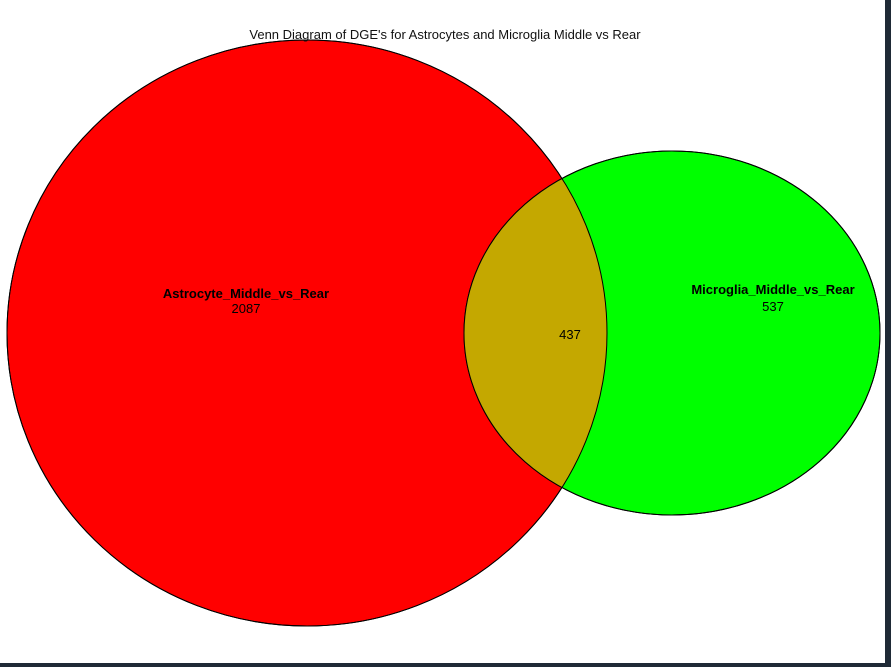  What do you see at coordinates (773, 306) in the screenshot?
I see `microglia-unique-count: 537` at bounding box center [773, 306].